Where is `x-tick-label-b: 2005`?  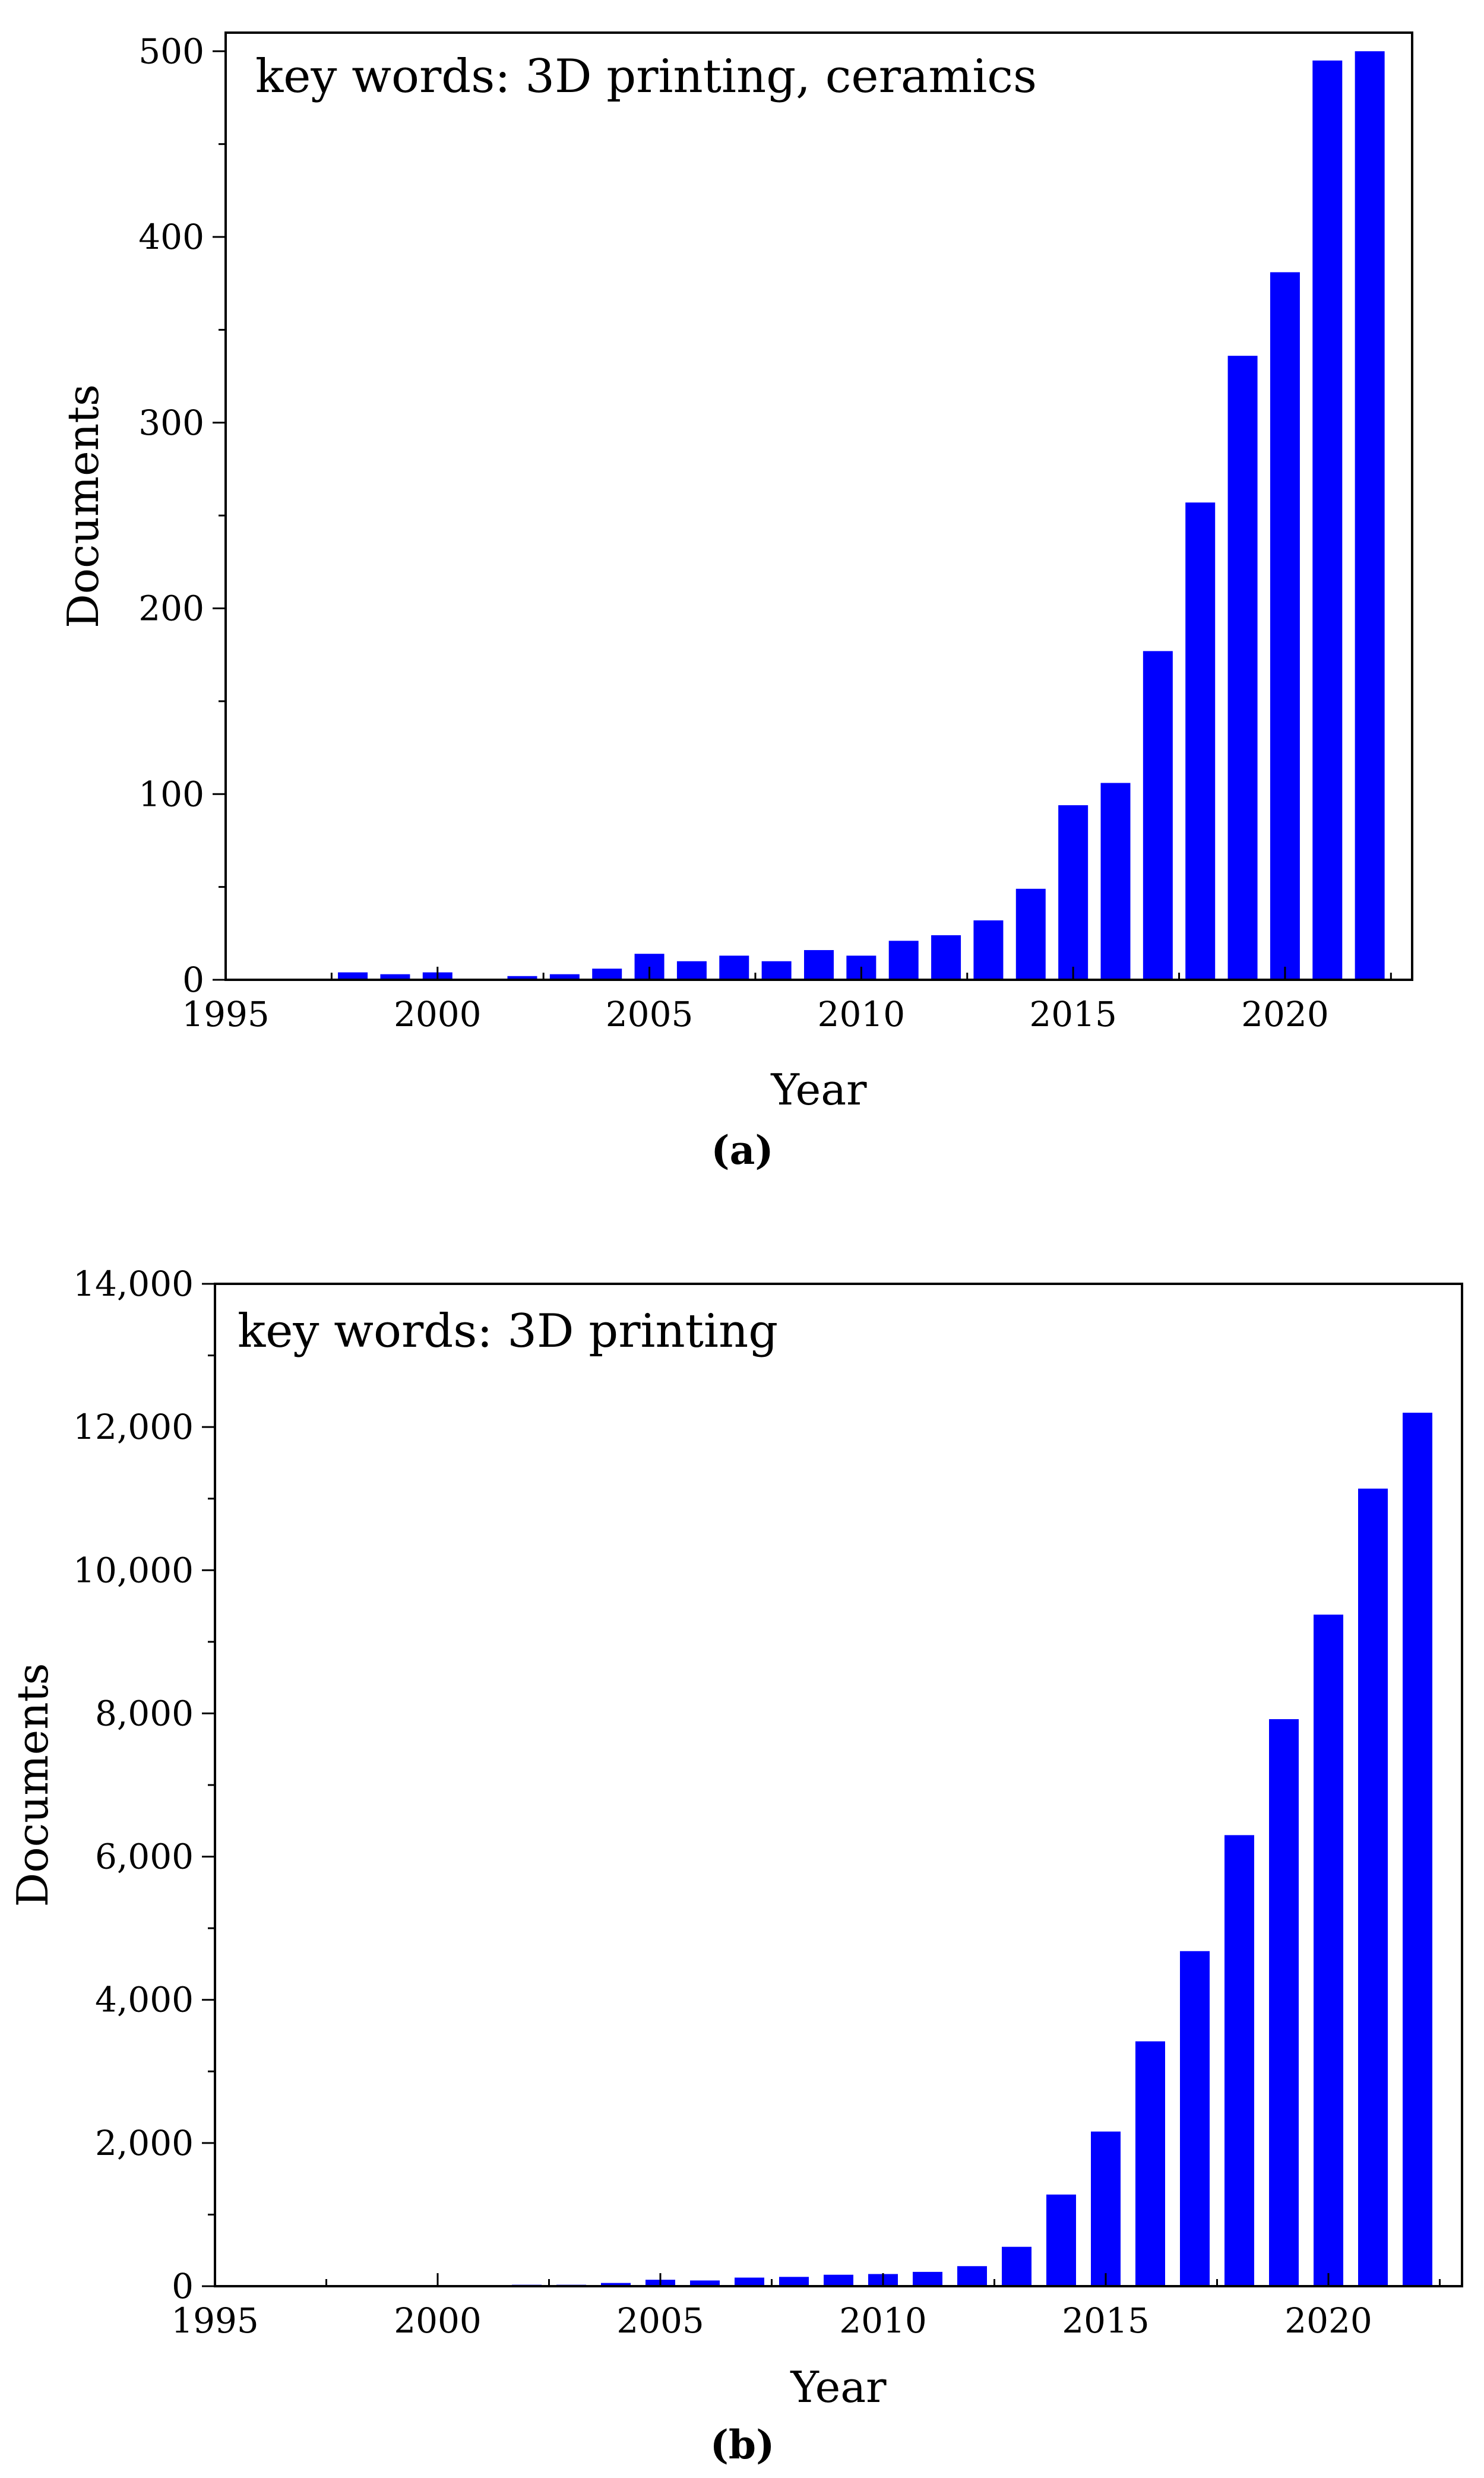
x-tick-label-b: 2005 is located at coordinates (660, 2320).